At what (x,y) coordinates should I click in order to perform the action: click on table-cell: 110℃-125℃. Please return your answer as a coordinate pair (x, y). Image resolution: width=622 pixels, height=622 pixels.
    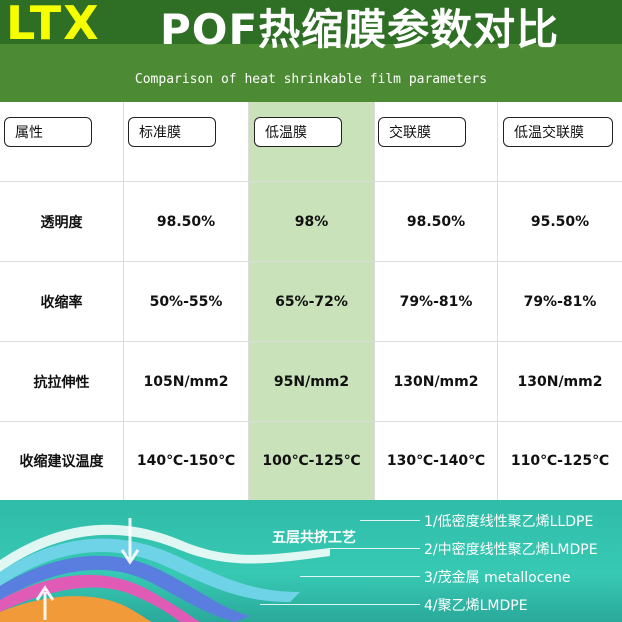
    Looking at the image, I should click on (560, 461).